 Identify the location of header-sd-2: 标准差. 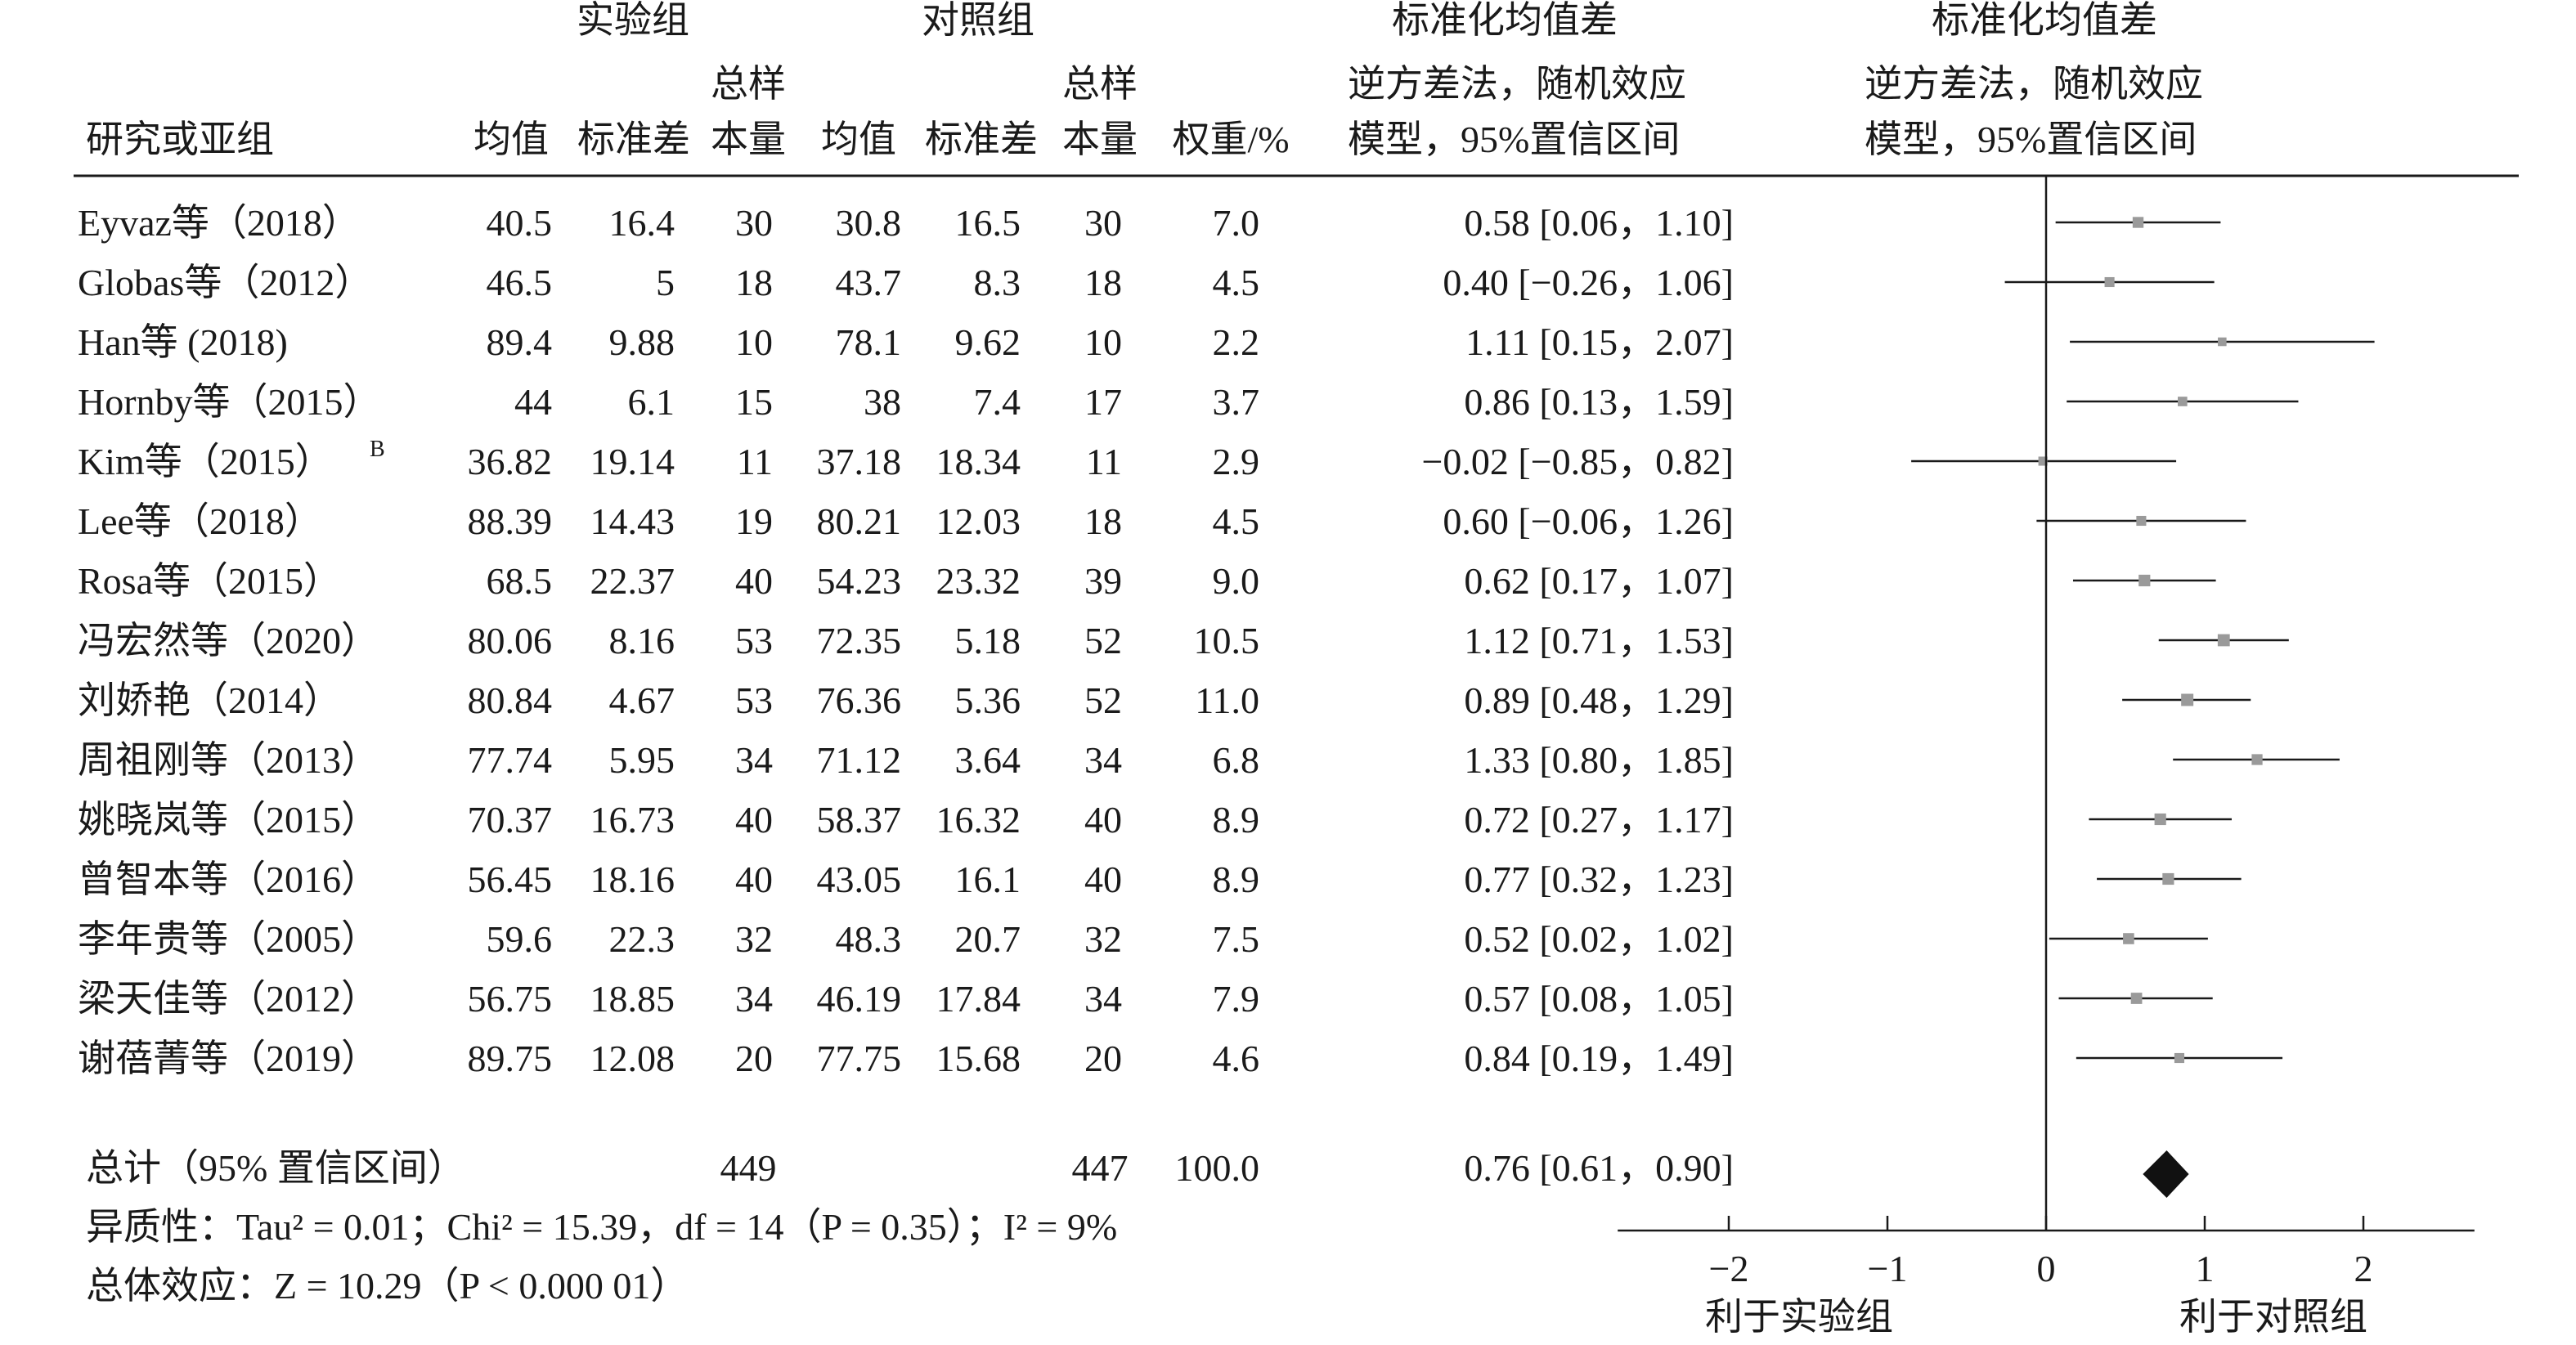
(981, 139).